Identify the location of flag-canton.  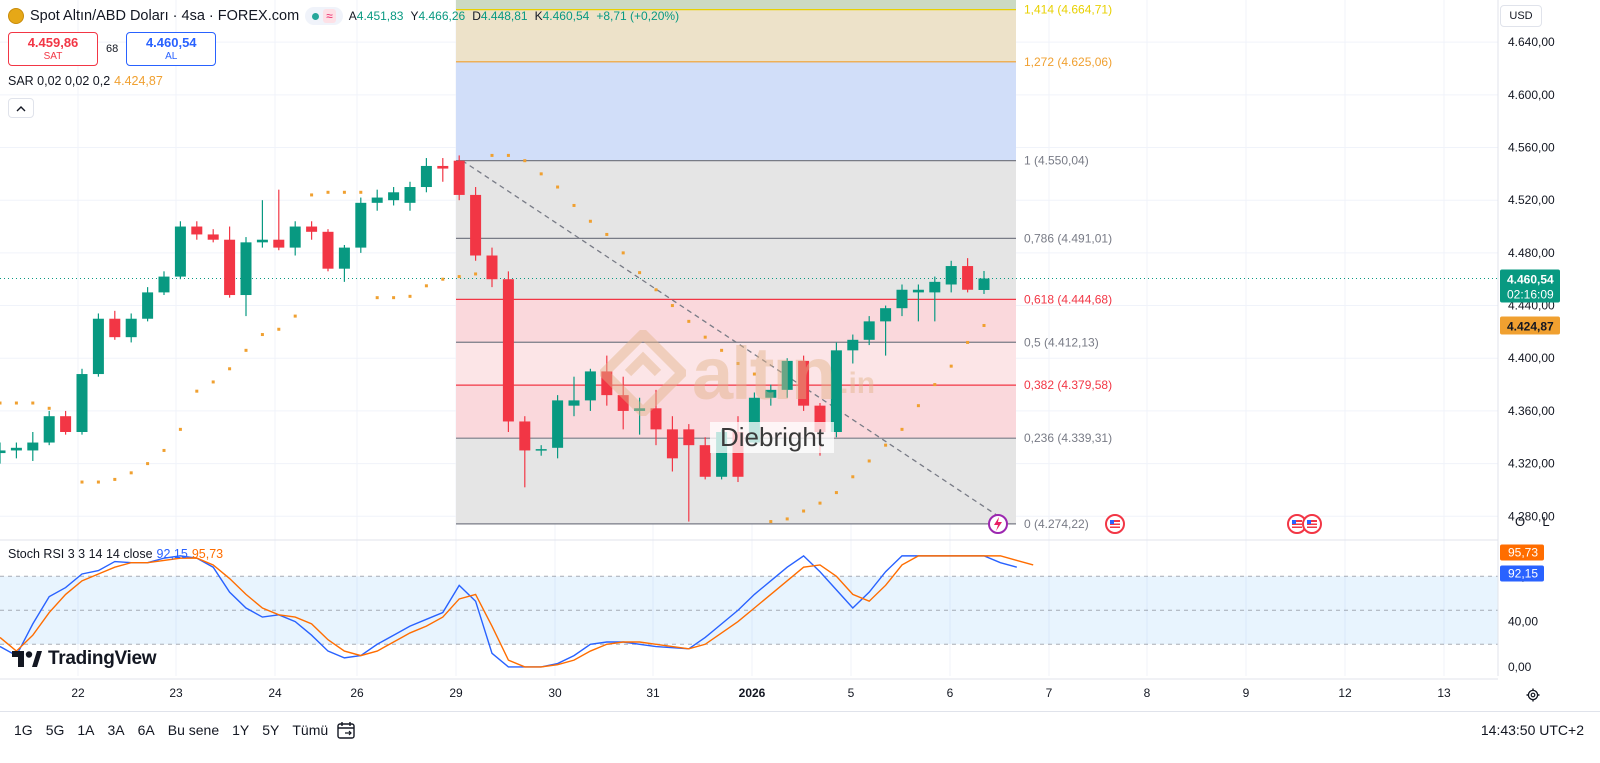
(1294, 522).